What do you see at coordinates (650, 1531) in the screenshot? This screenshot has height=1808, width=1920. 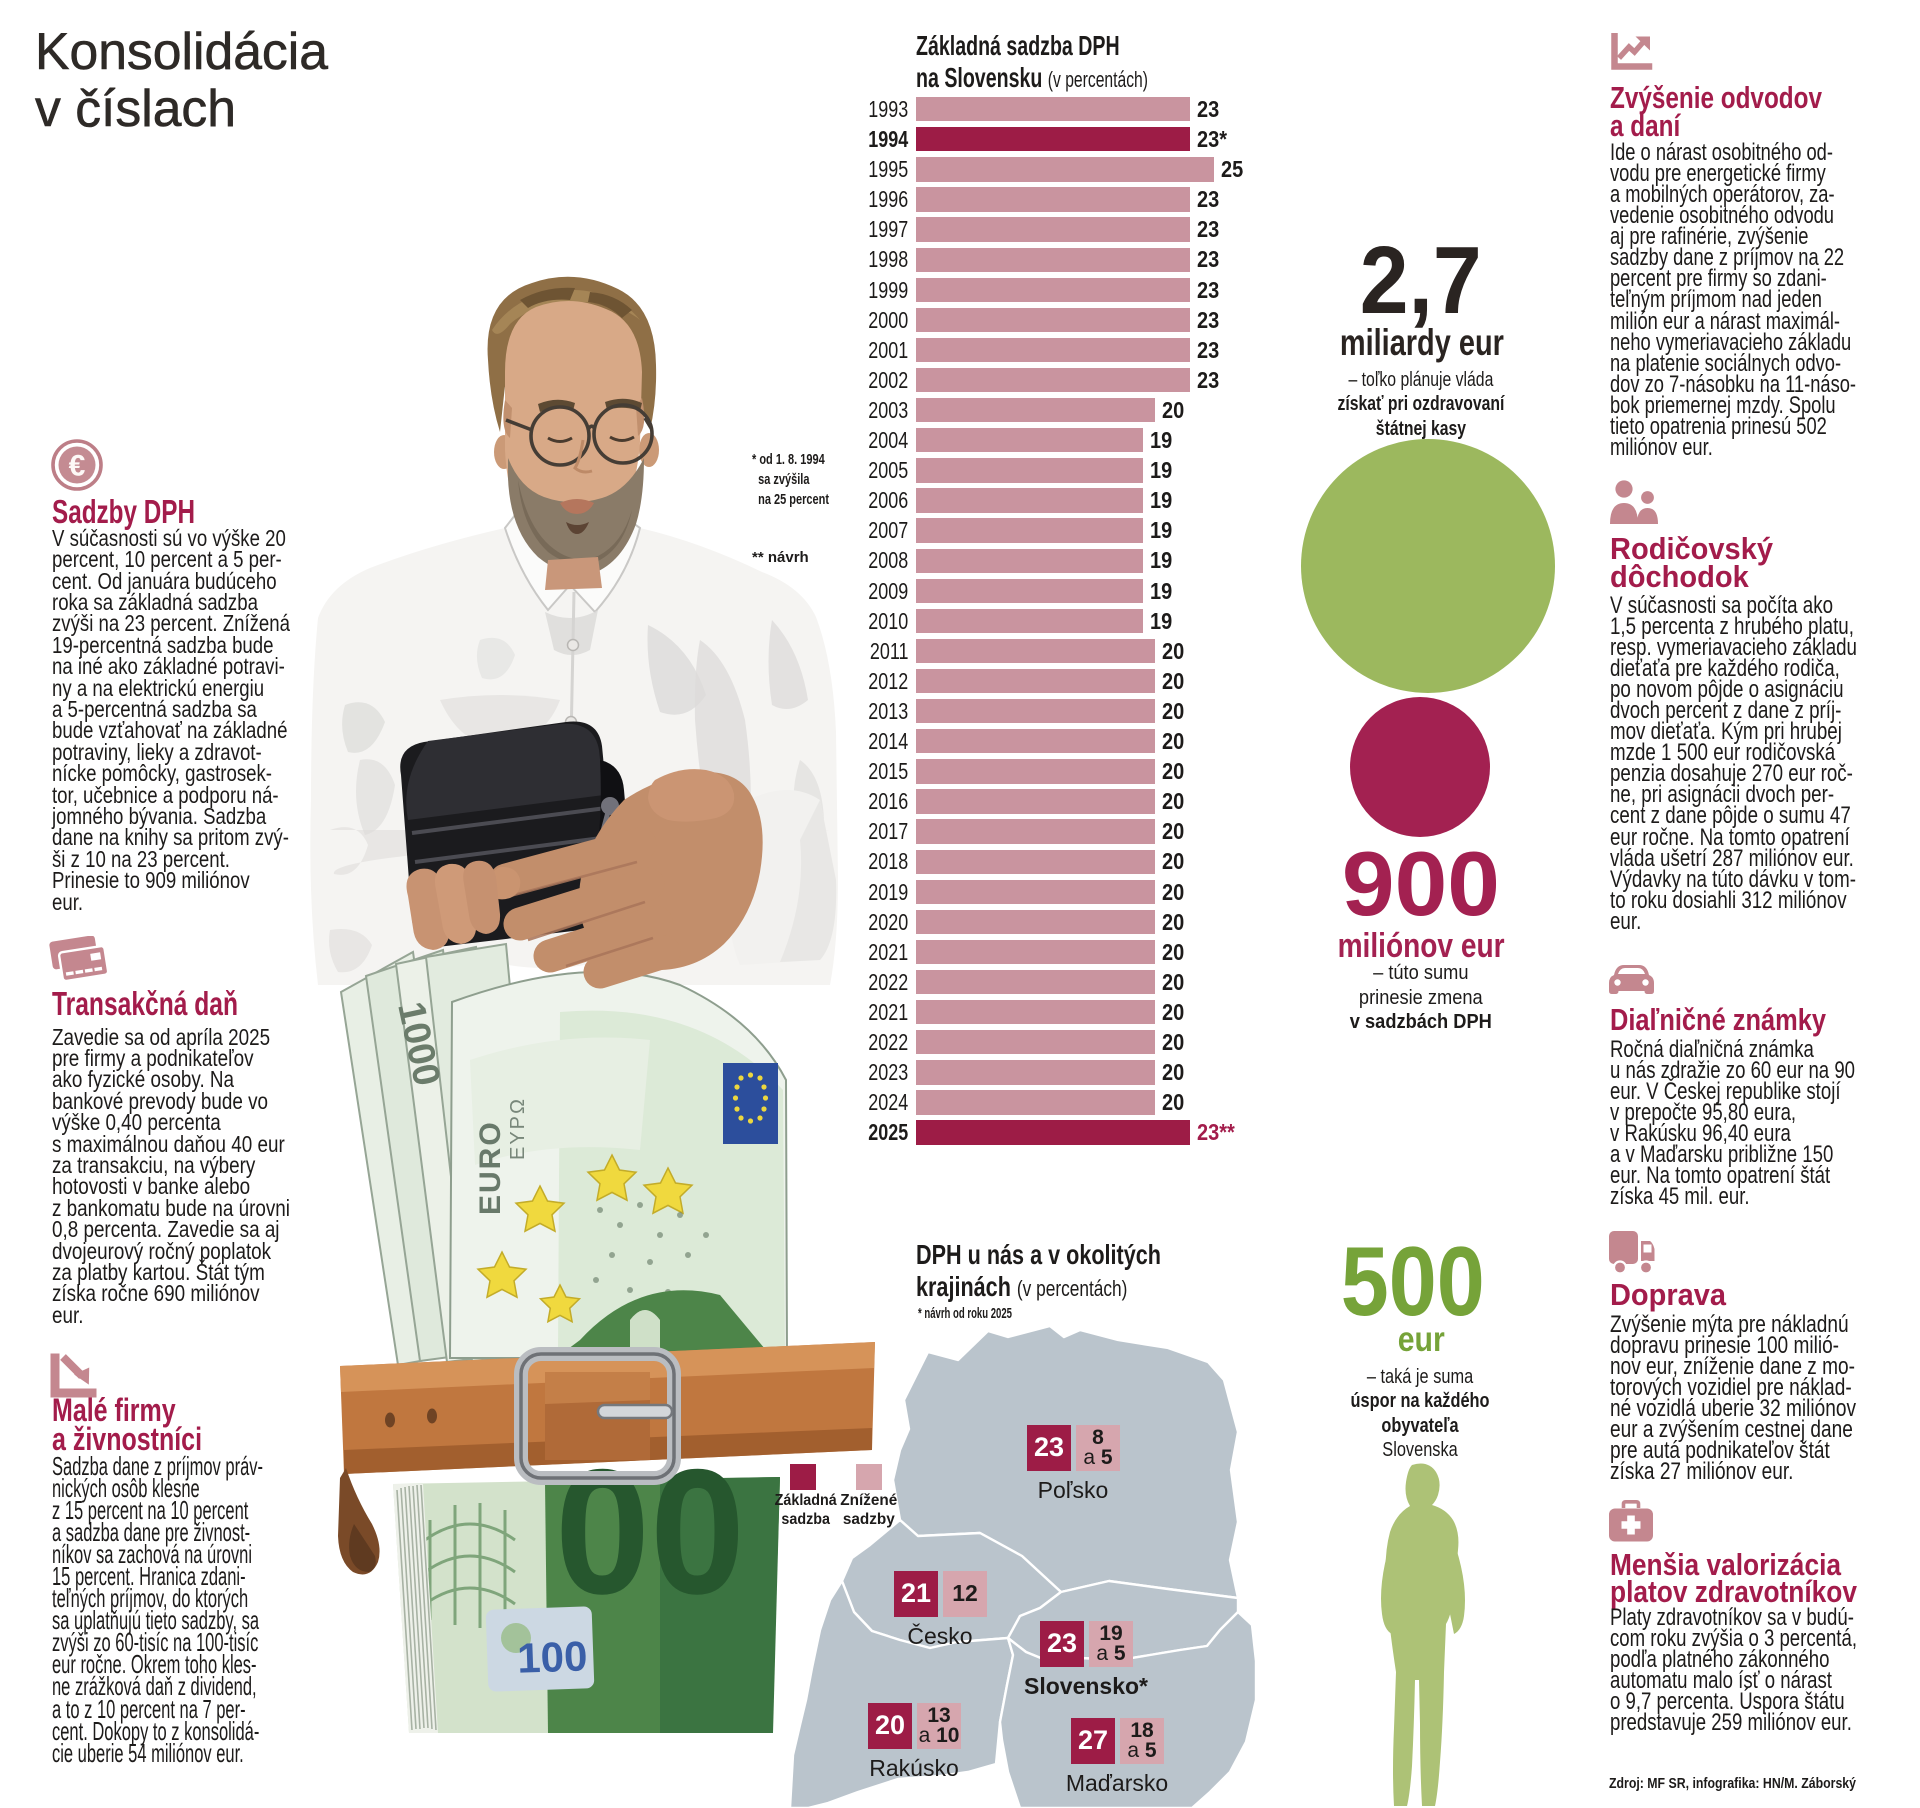 I see `svg-text: 00` at bounding box center [650, 1531].